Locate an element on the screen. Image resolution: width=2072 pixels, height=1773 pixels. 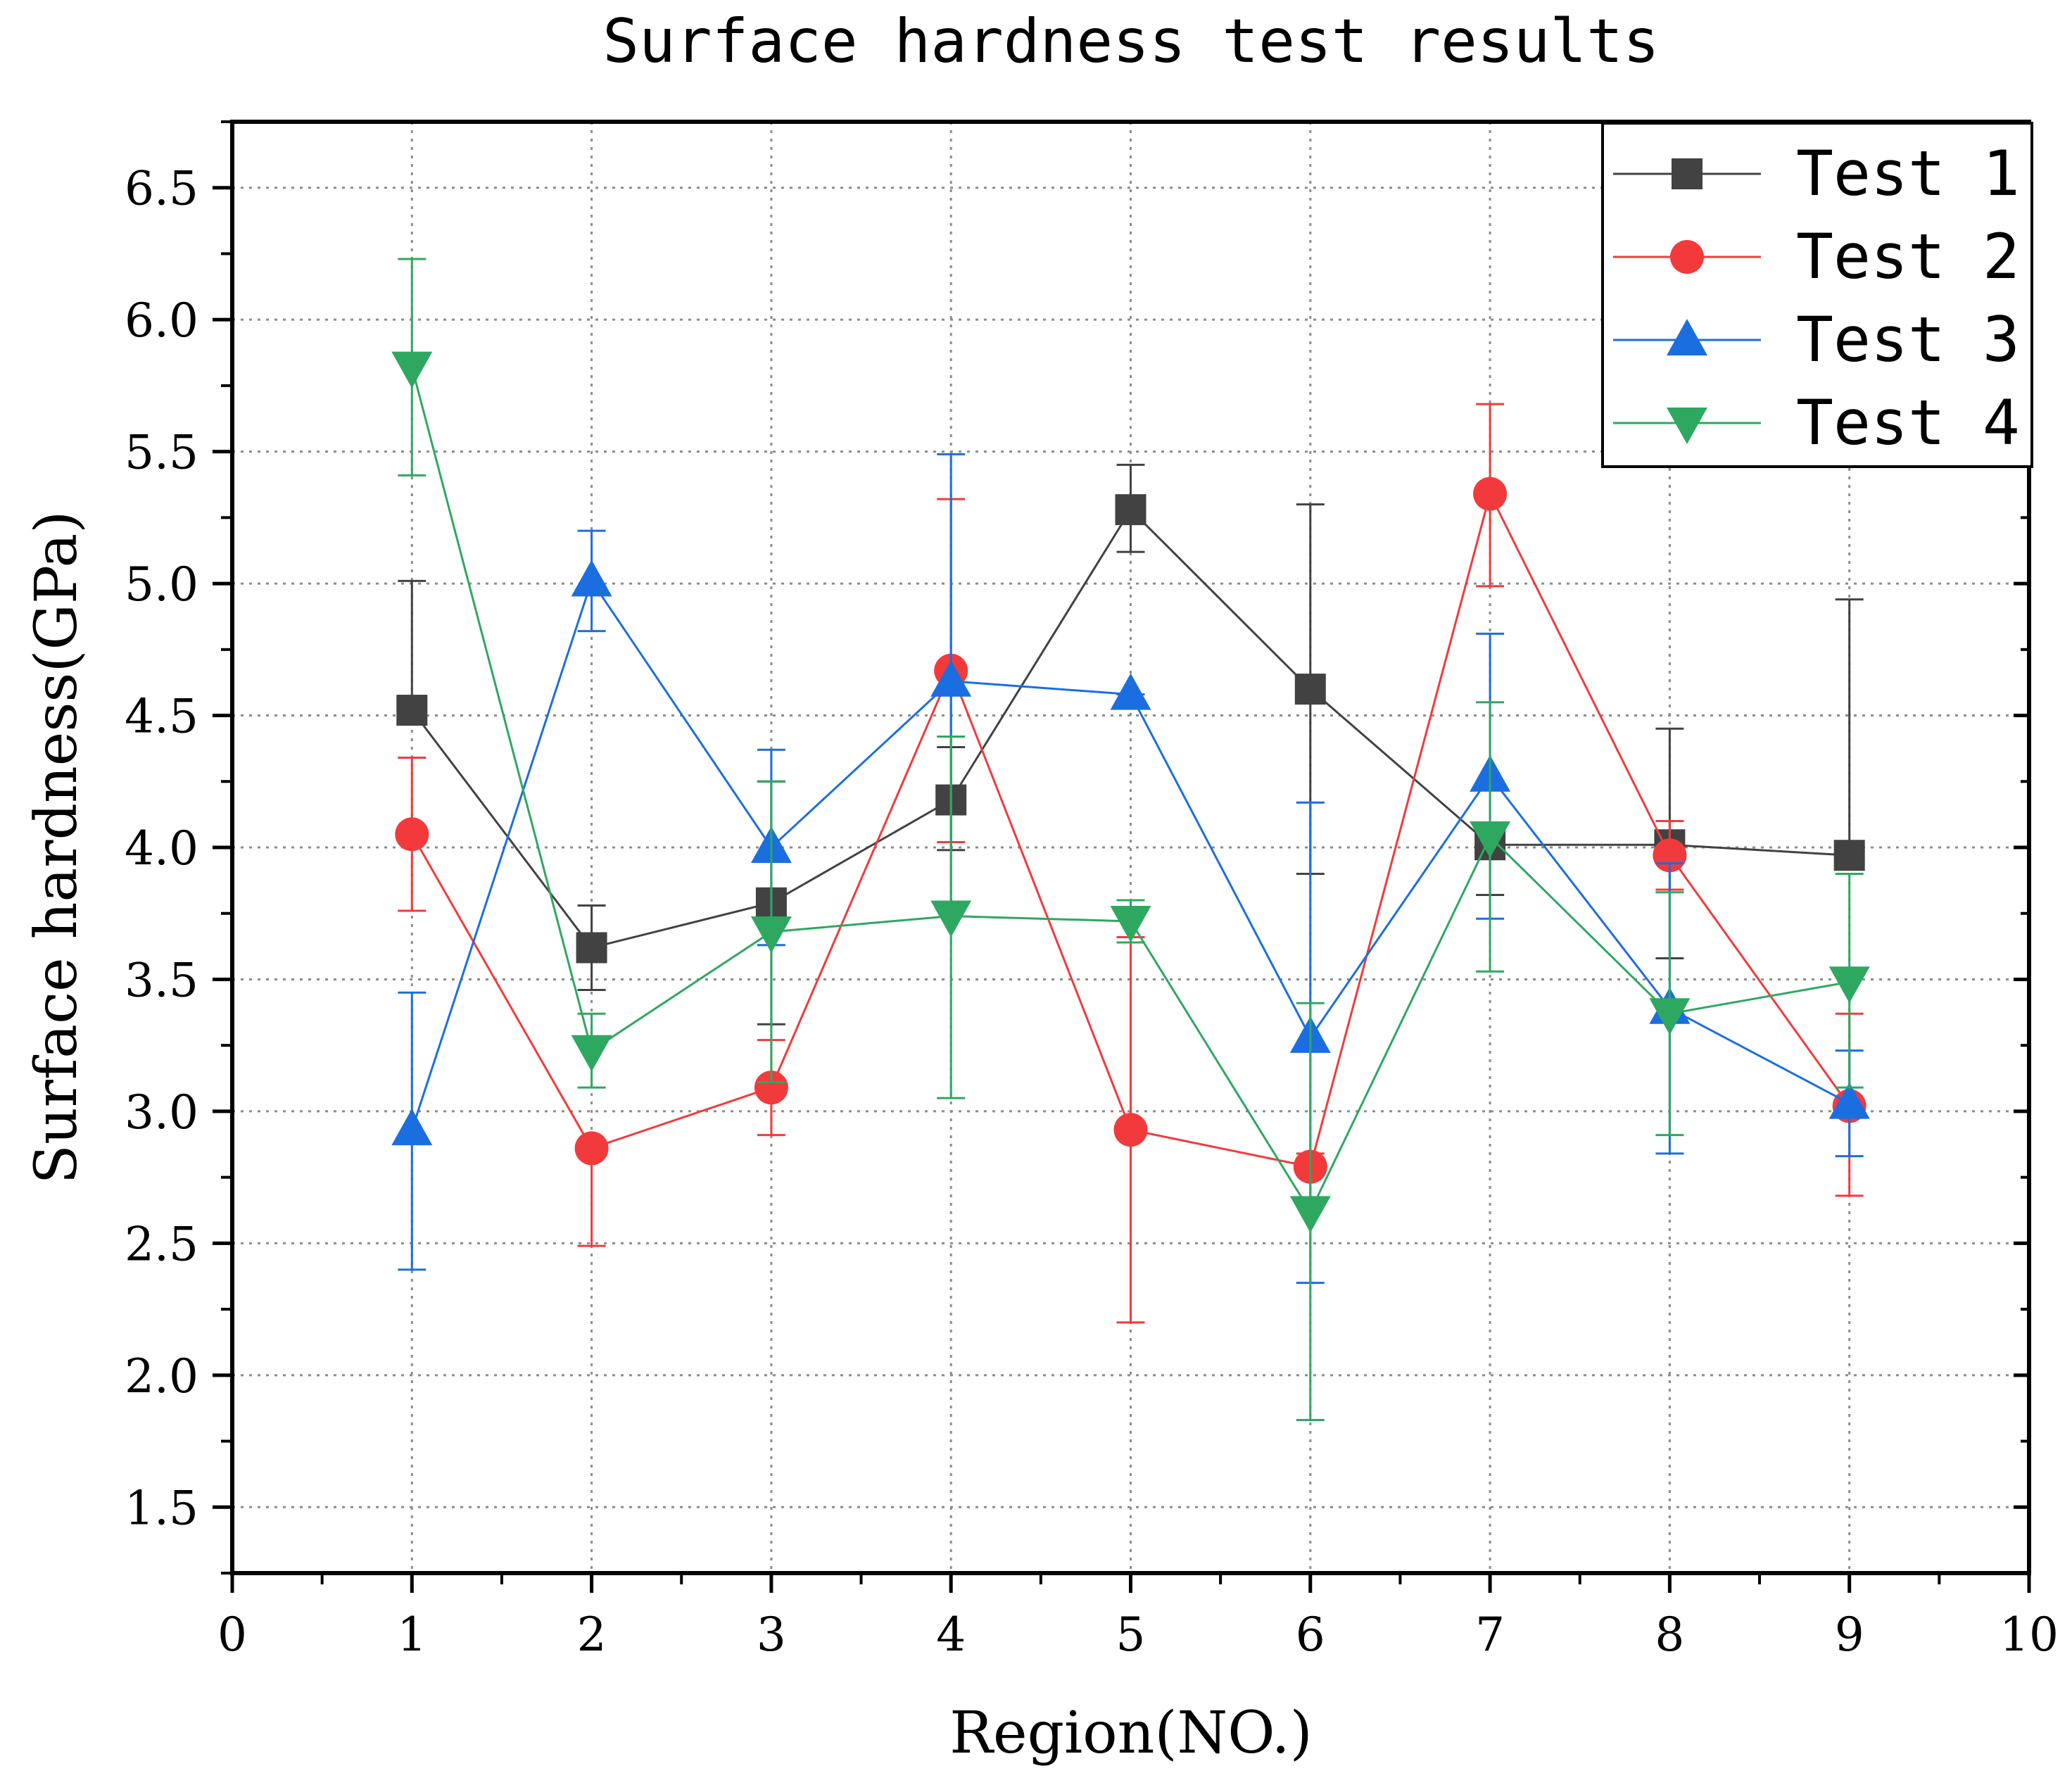
legend-item: Test 2 is located at coordinates (1816, 256).